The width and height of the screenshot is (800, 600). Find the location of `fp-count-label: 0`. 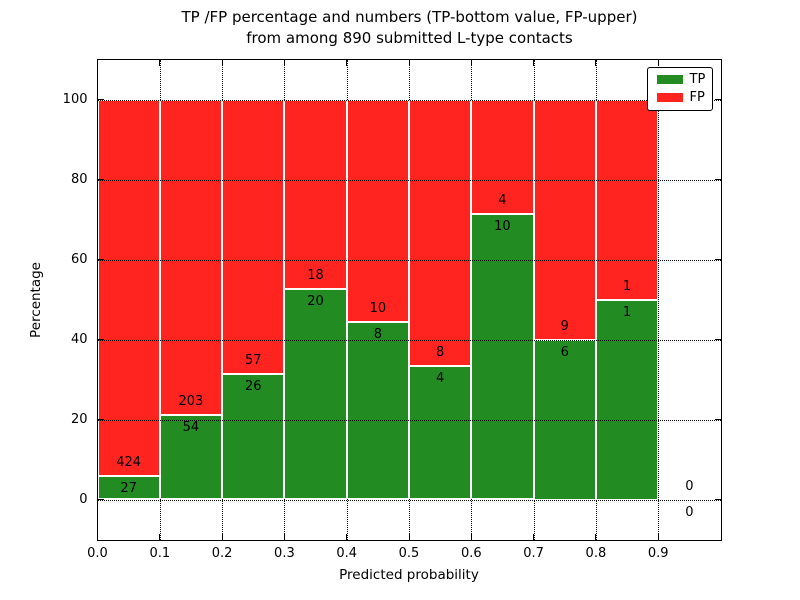

fp-count-label: 0 is located at coordinates (689, 486).